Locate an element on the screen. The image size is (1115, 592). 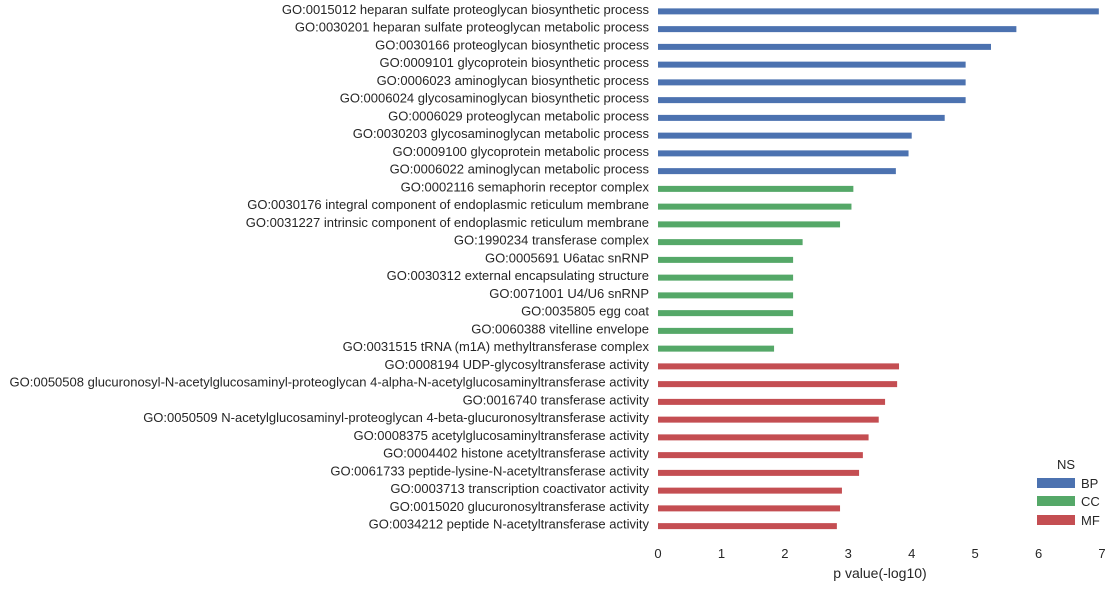
y-tick-label: GO:0005691 U6atac snRNP is located at coordinates (567, 257).